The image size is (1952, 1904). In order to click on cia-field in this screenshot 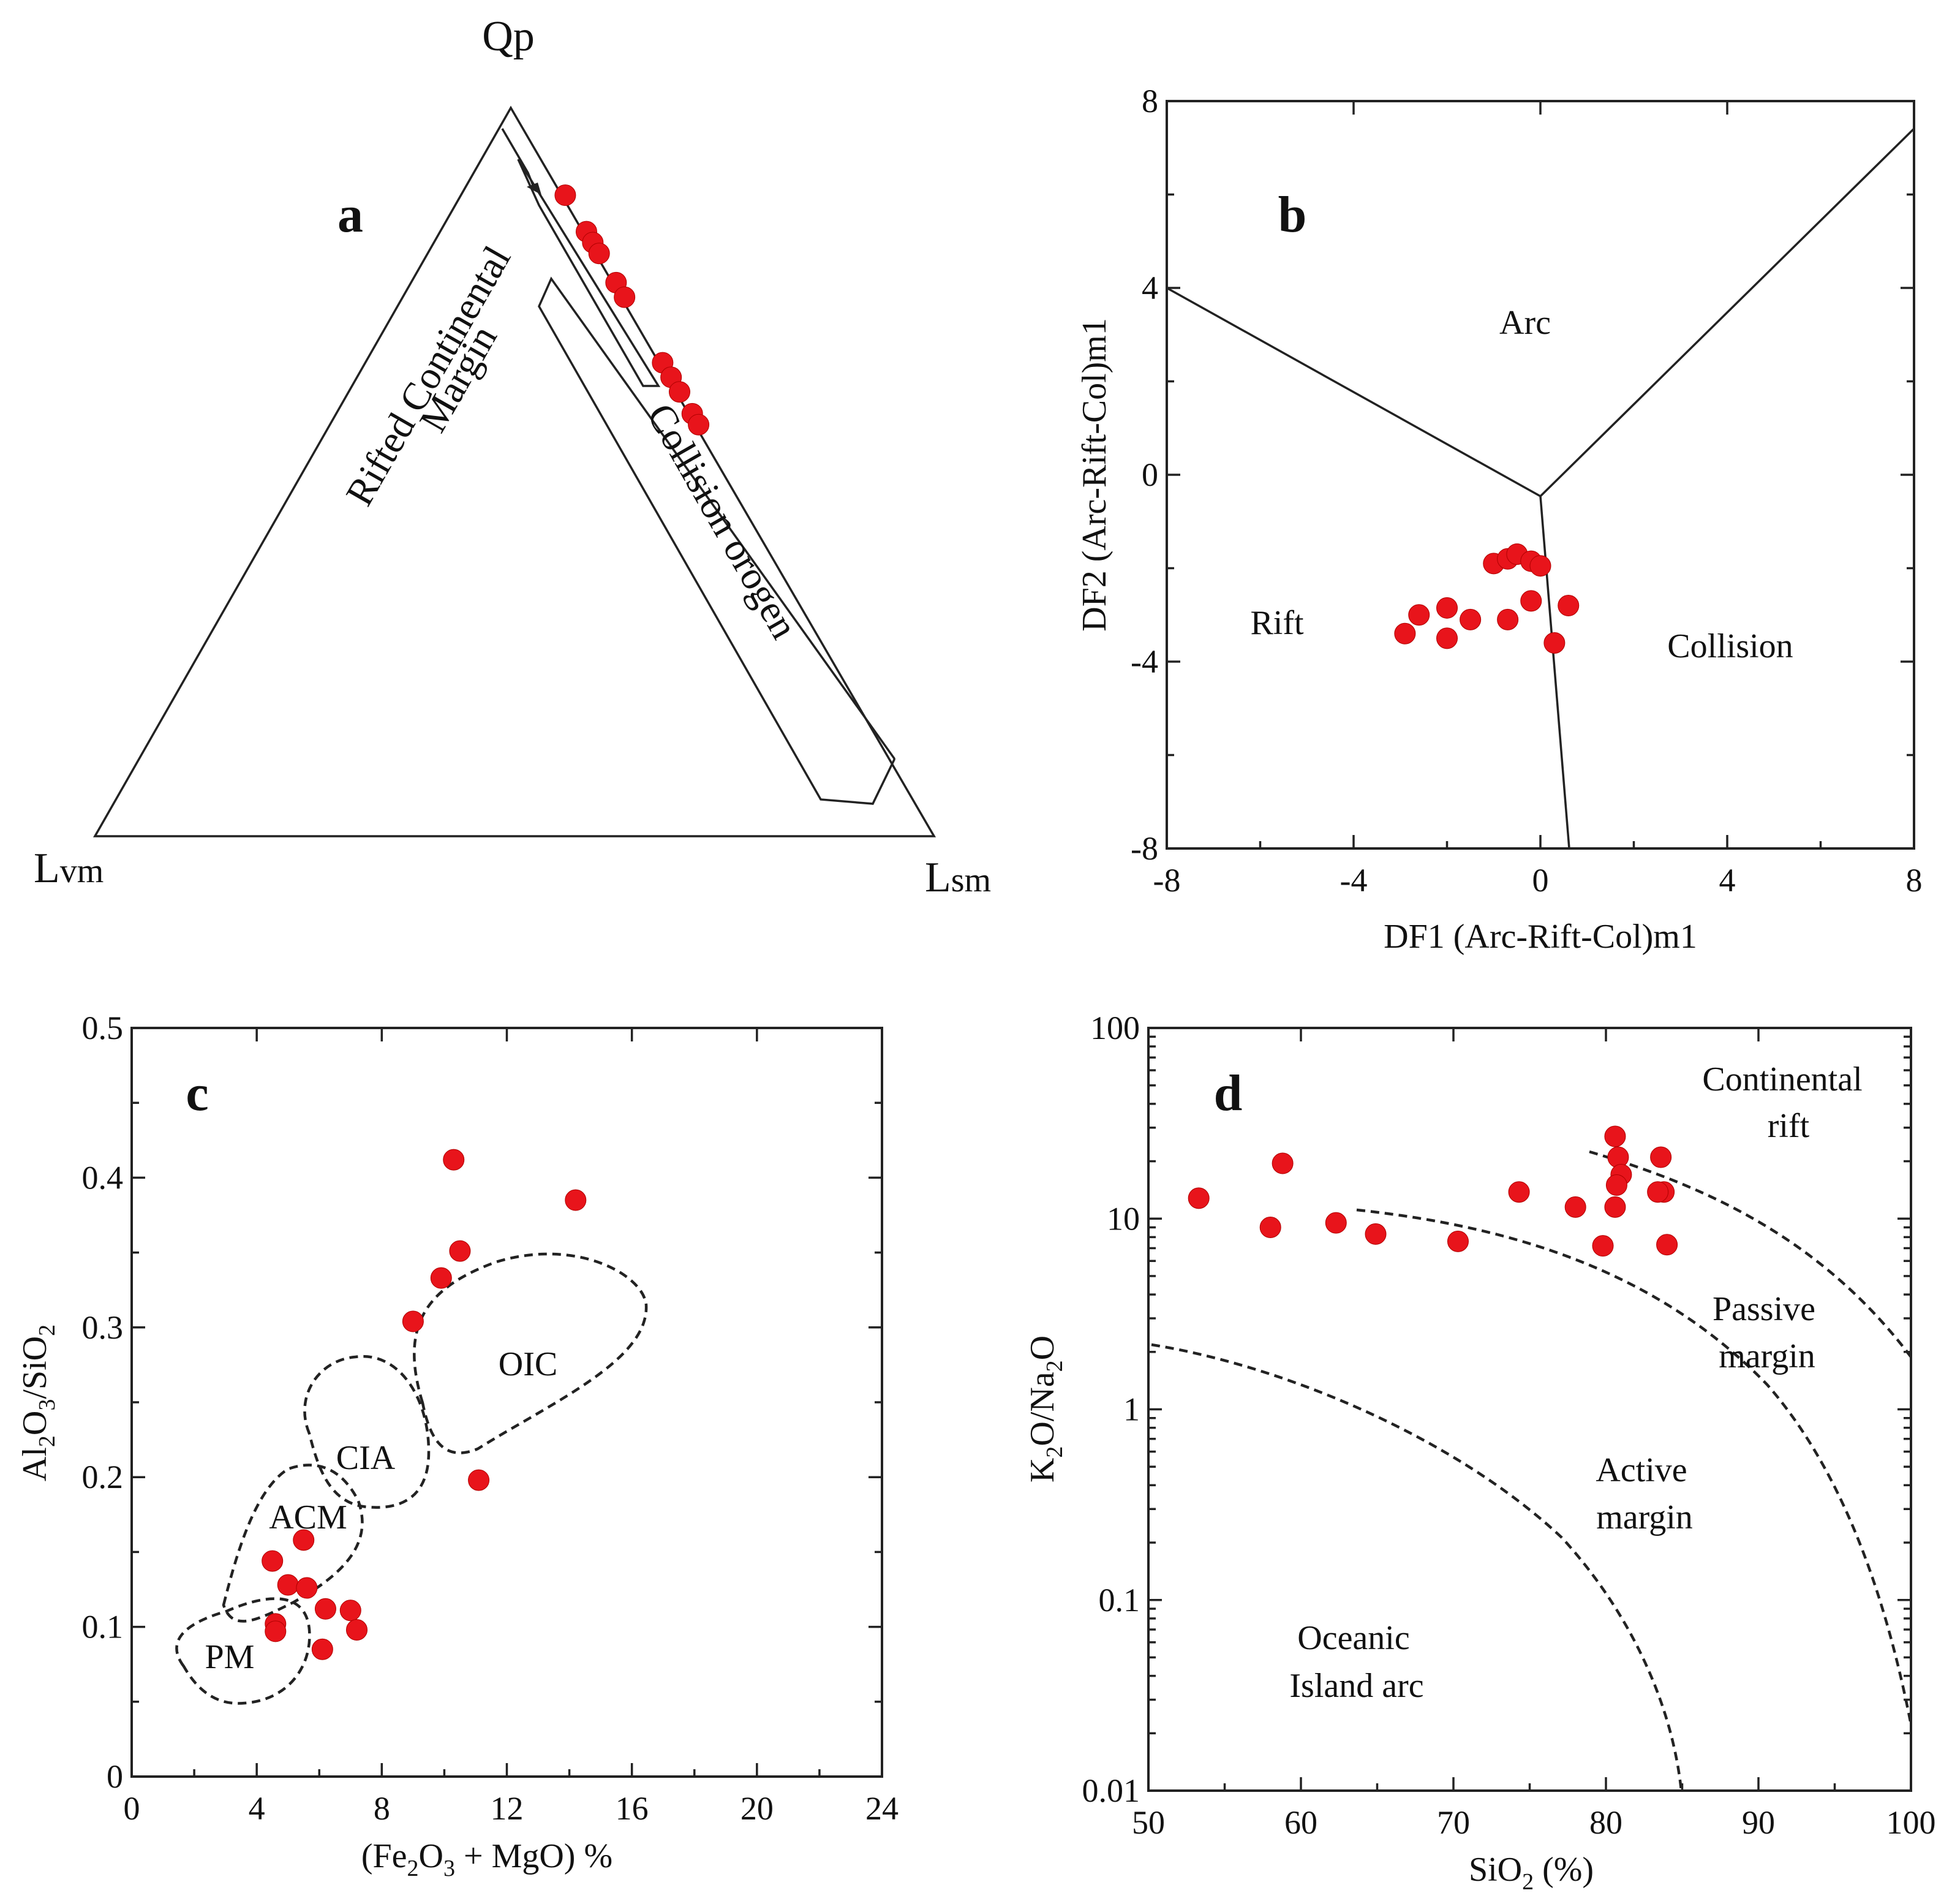, I will do `click(367, 1431)`.